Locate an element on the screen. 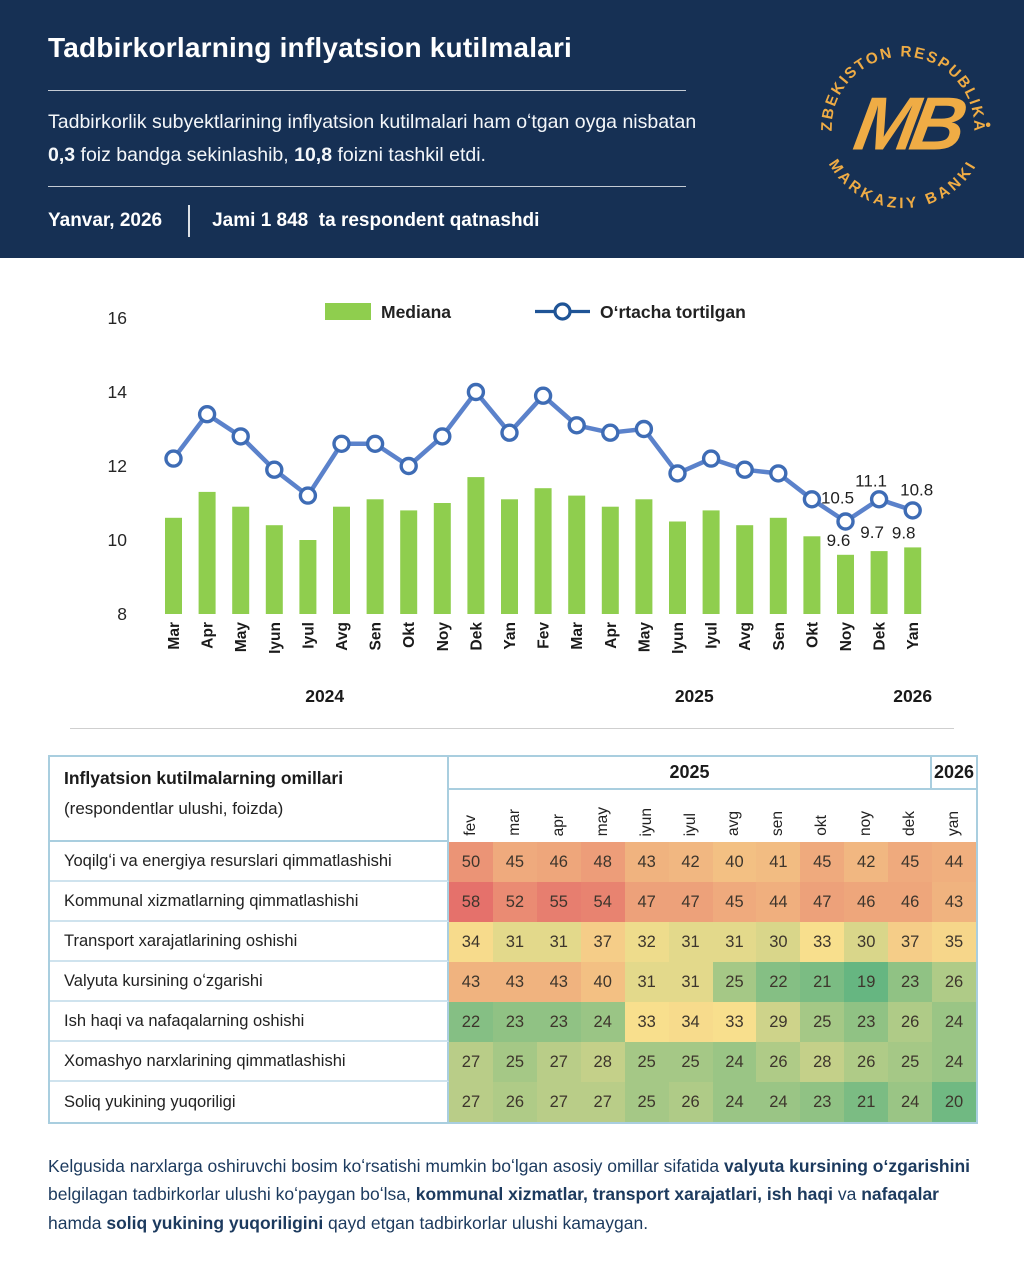 This screenshot has height=1280, width=1024. y-axis-tick: 14 is located at coordinates (118, 392).